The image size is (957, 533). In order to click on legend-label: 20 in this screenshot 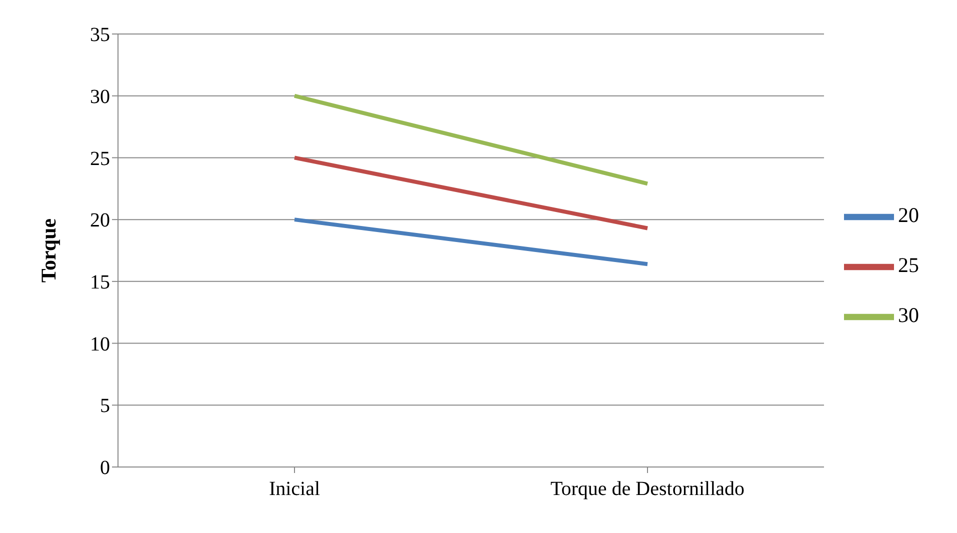, I will do `click(908, 214)`.